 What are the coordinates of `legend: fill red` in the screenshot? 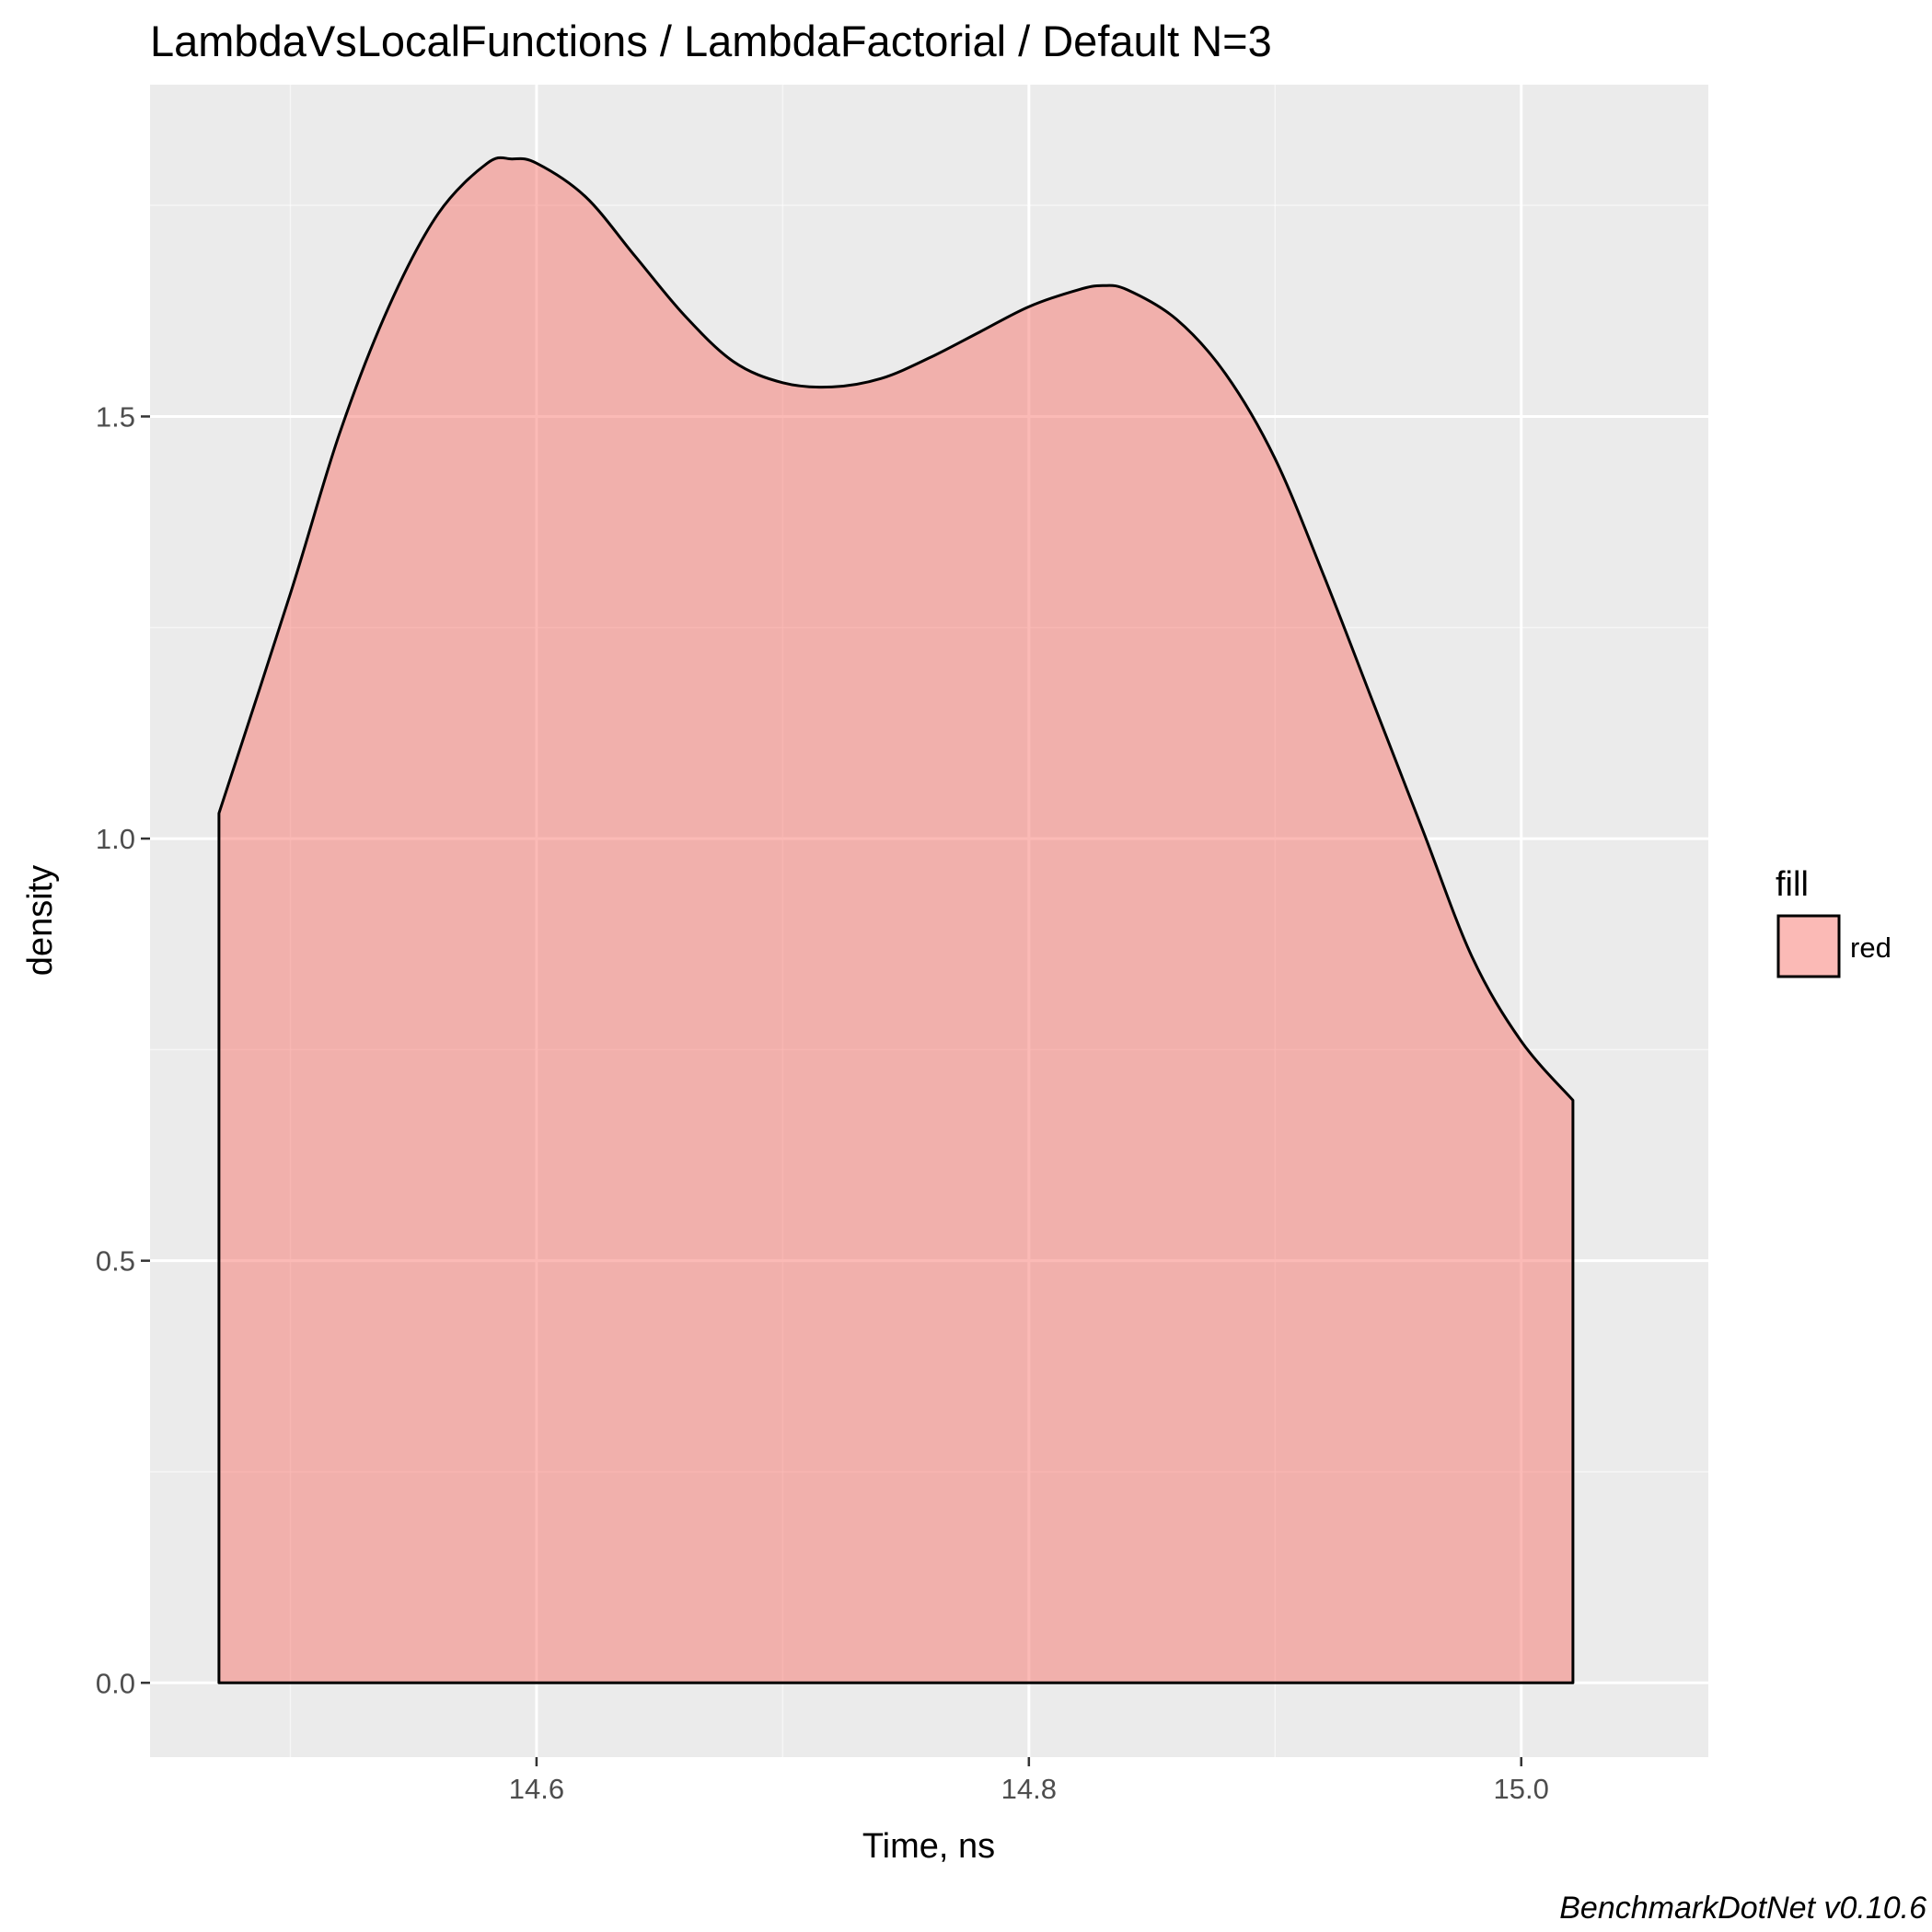 It's located at (1834, 922).